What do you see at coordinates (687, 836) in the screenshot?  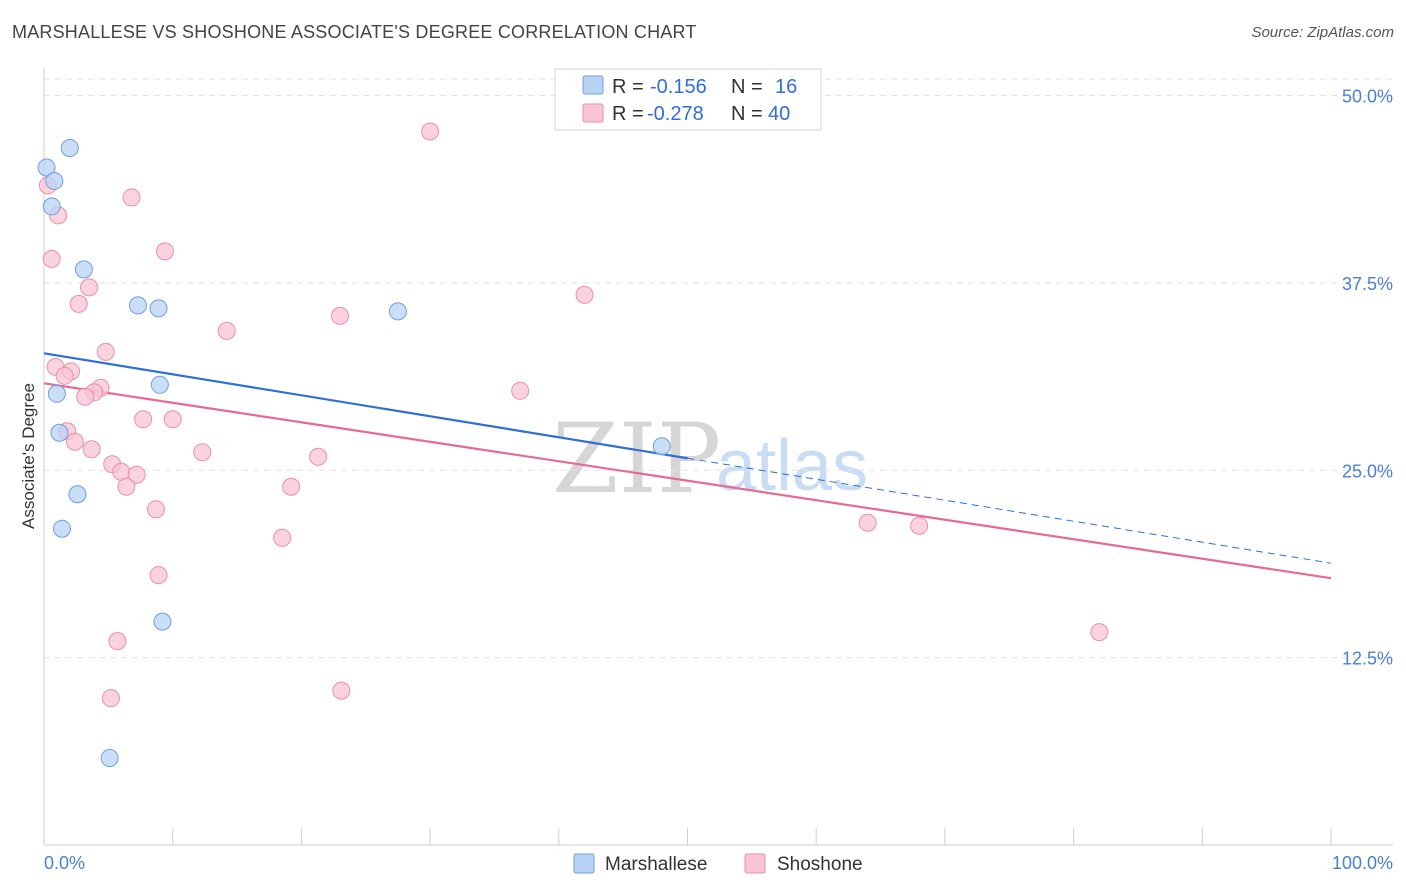 I see `x-ticks` at bounding box center [687, 836].